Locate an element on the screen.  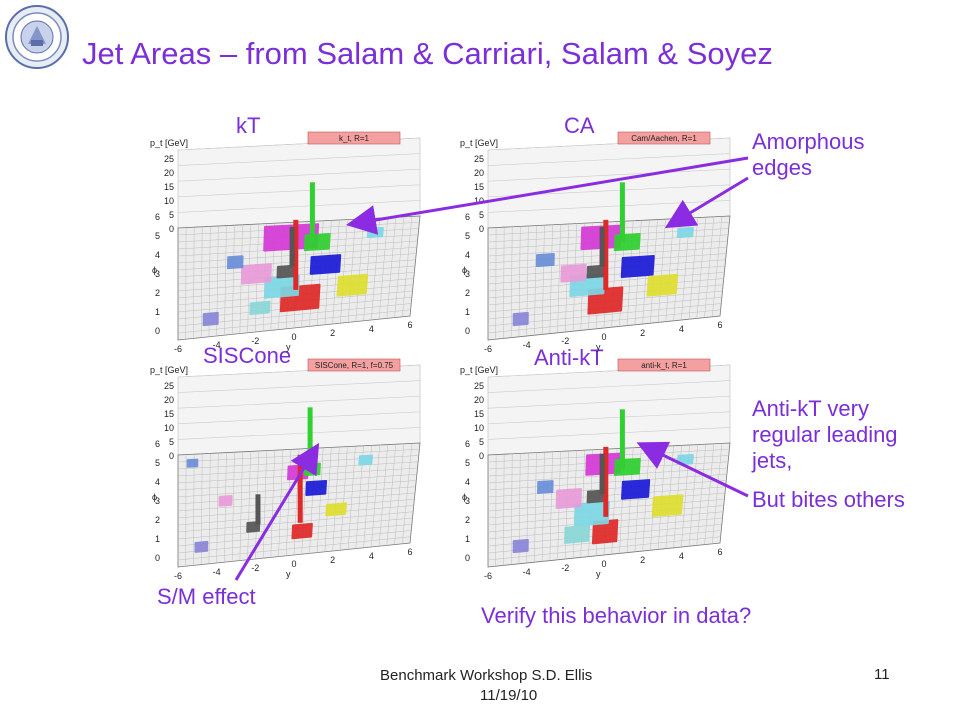
plot-label-ca: CA is located at coordinates (579, 125).